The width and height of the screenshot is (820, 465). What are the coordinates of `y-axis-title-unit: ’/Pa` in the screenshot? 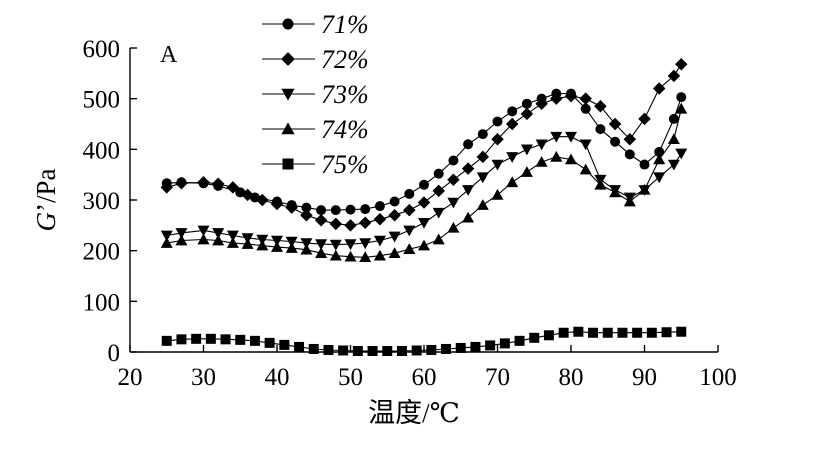 It's located at (46, 190).